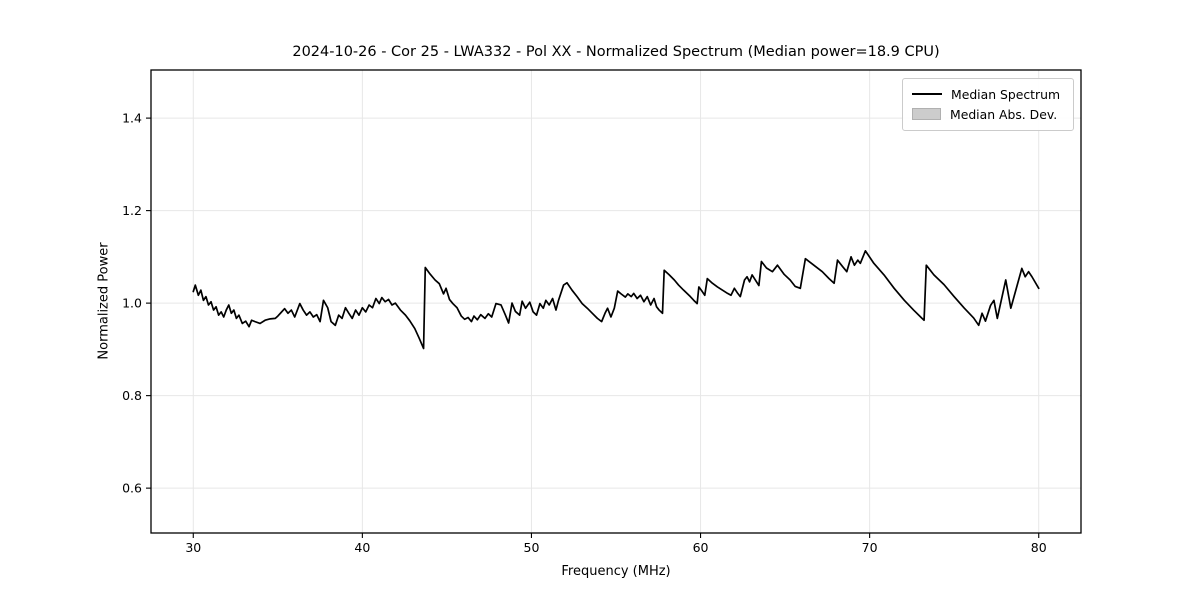 The image size is (1200, 600). Describe the element at coordinates (532, 547) in the screenshot. I see `x-tick-label: 50` at that location.